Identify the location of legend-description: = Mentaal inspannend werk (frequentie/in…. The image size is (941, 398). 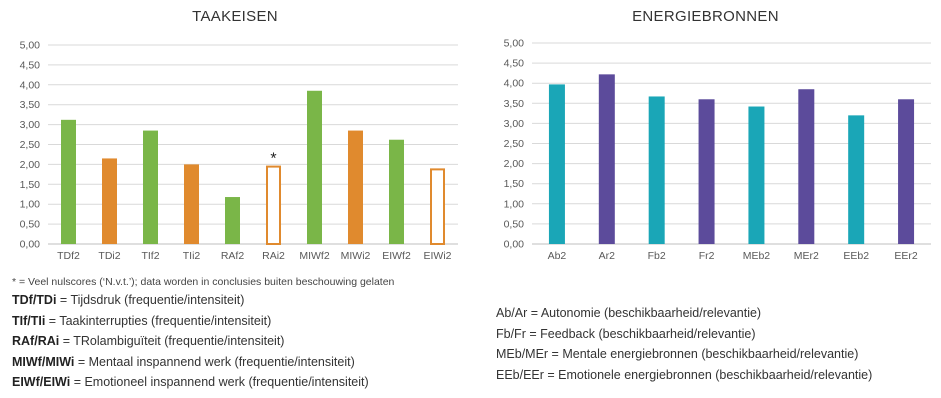
(214, 361).